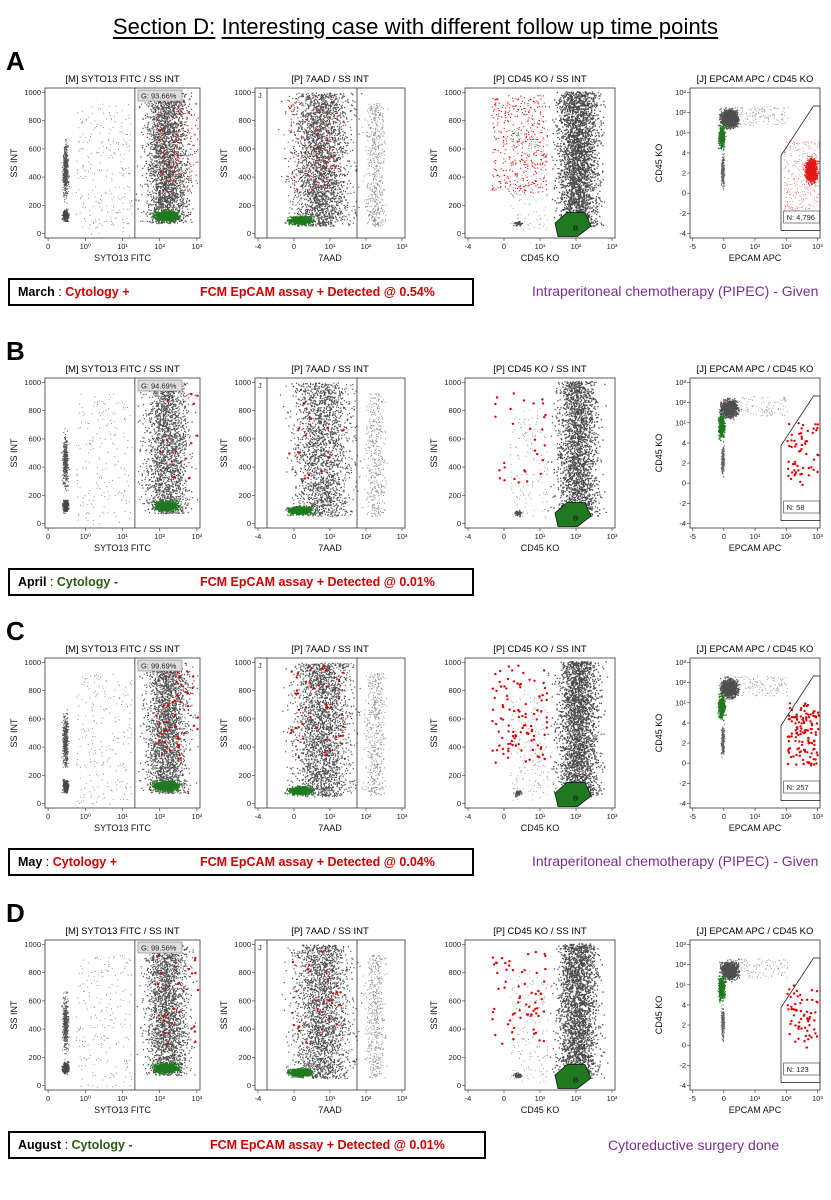 Image resolution: width=831 pixels, height=1200 pixels. What do you see at coordinates (244, 775) in the screenshot?
I see `p2-y-tick: 200` at bounding box center [244, 775].